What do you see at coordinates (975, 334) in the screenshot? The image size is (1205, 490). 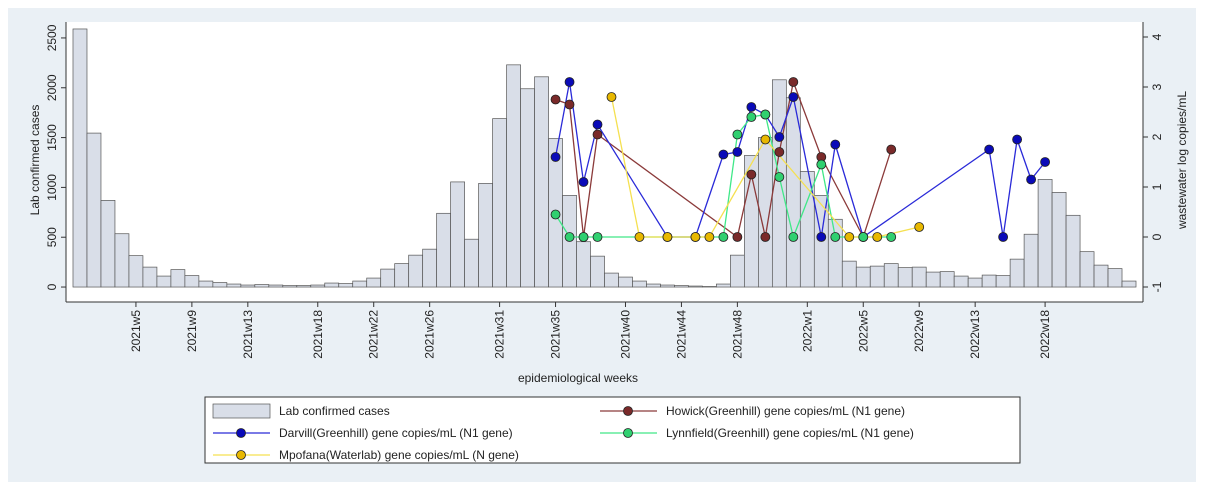 I see `x-tick-label: 2022w13` at bounding box center [975, 334].